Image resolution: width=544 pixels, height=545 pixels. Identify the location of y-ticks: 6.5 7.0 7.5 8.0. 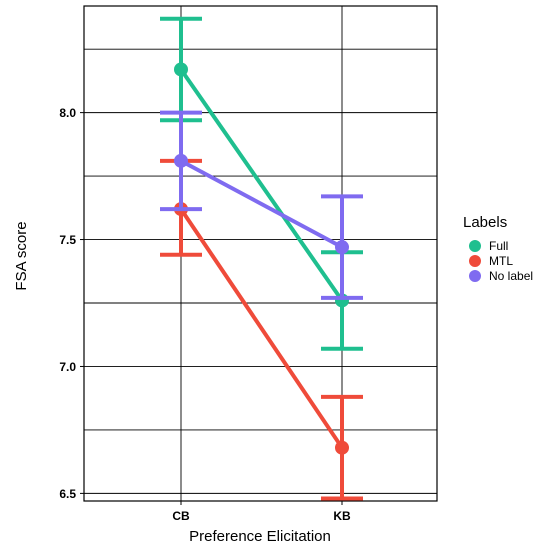
(71, 303).